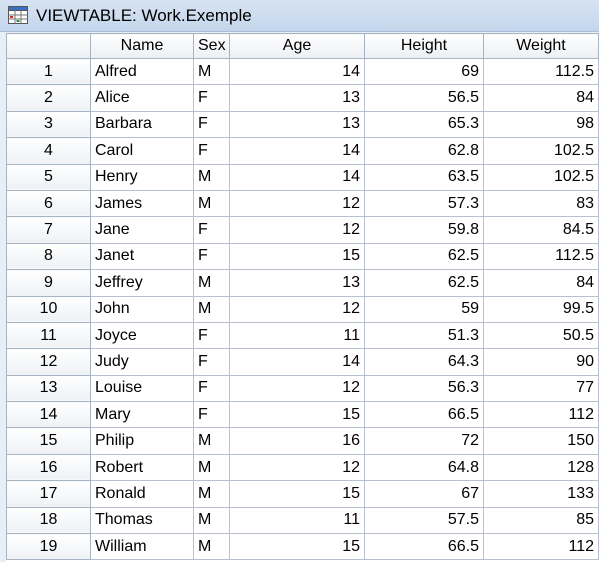 The width and height of the screenshot is (599, 562). I want to click on table-row: 17 Ronald M 15 67 133, so click(302, 494).